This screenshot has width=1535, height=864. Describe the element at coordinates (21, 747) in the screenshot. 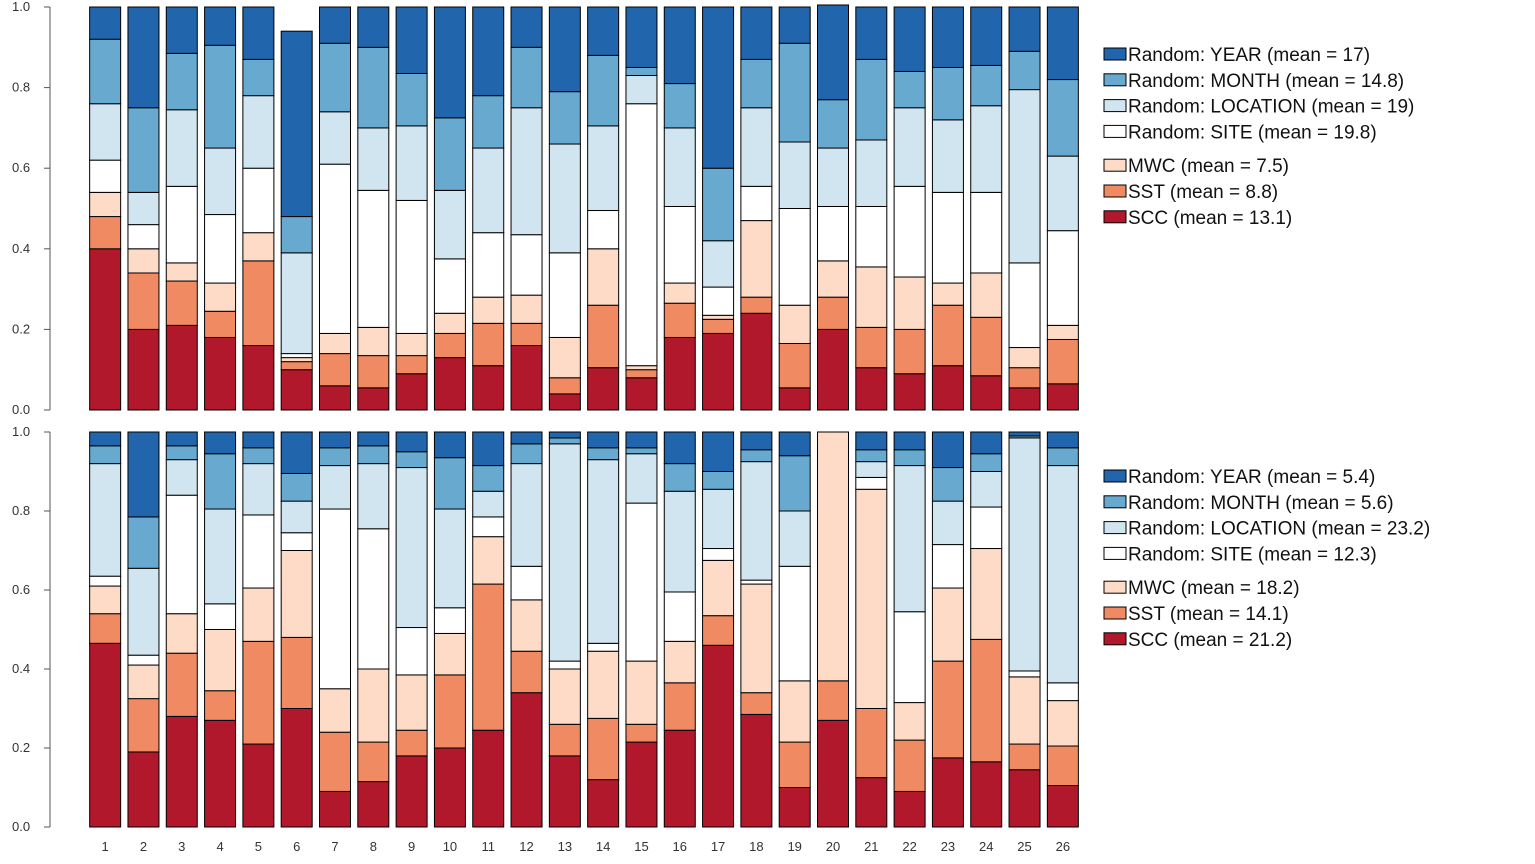

I see `y-tick-label: 0.2` at that location.